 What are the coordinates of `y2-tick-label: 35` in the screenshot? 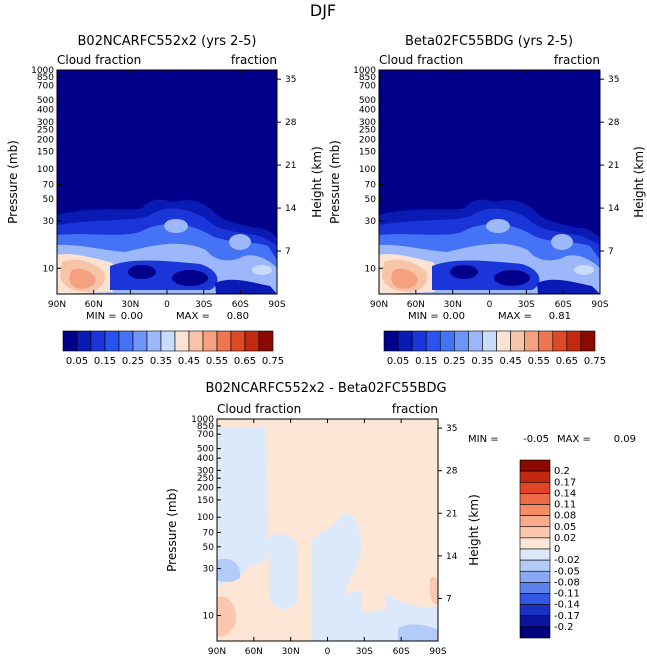 It's located at (290, 80).